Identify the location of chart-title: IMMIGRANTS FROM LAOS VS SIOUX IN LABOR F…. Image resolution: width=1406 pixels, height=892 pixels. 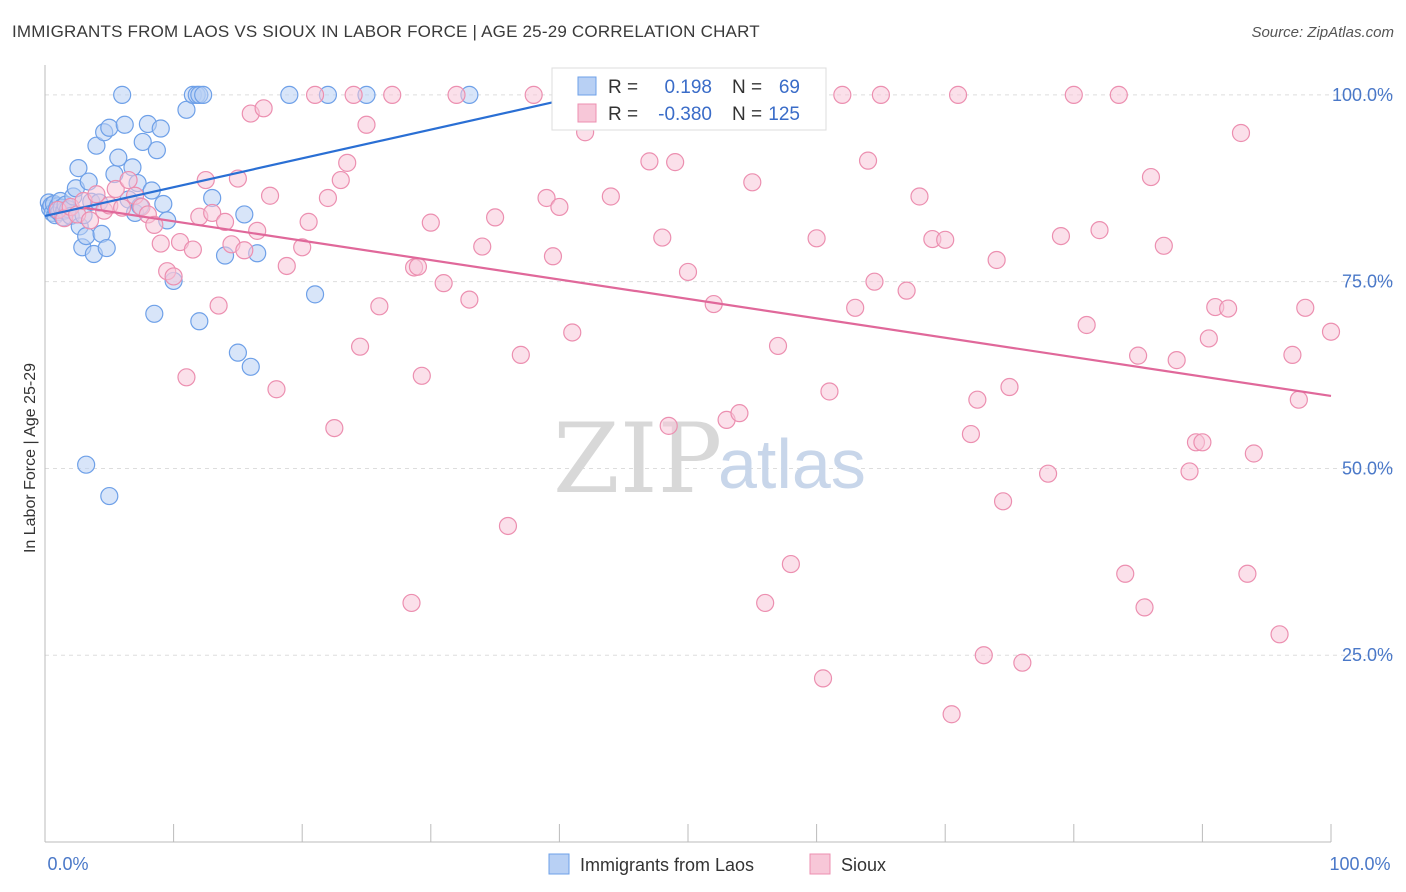
(386, 31).